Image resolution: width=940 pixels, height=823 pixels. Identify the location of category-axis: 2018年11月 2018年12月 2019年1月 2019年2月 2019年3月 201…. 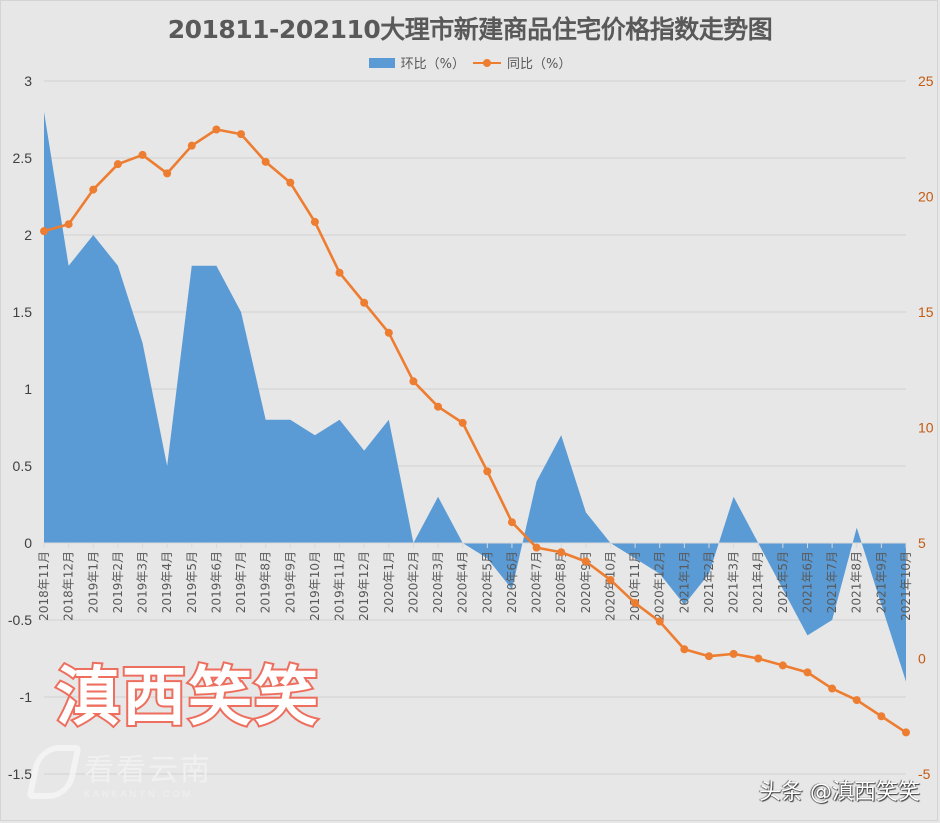
(475, 581).